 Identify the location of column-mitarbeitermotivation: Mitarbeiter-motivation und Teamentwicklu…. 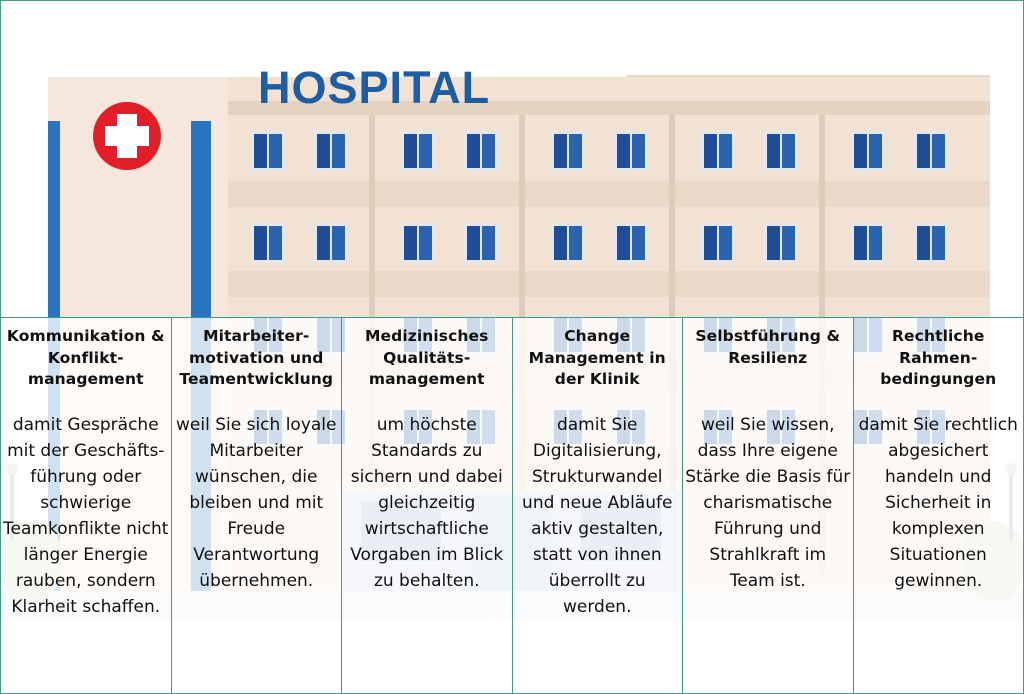
(256, 505).